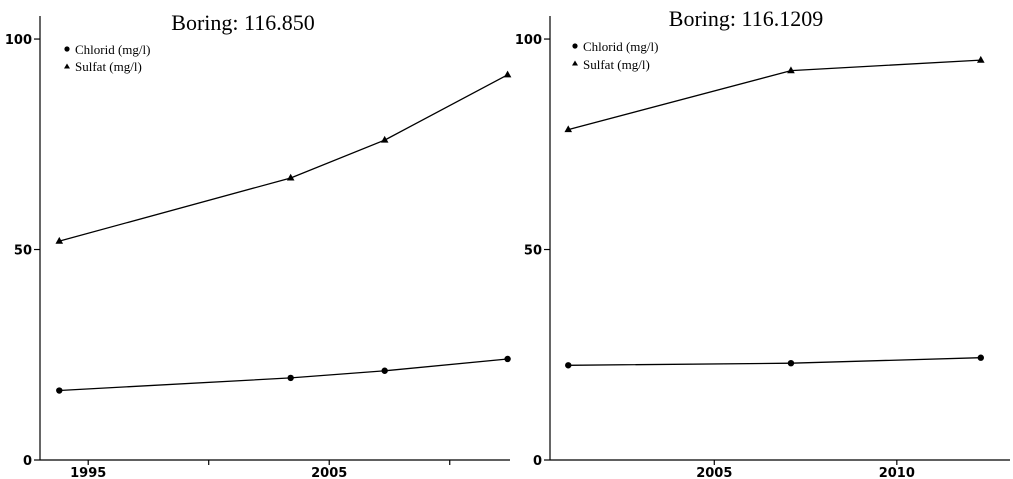 This screenshot has width=1013, height=479. Describe the element at coordinates (88, 472) in the screenshot. I see `x-tick-label: 1995` at that location.